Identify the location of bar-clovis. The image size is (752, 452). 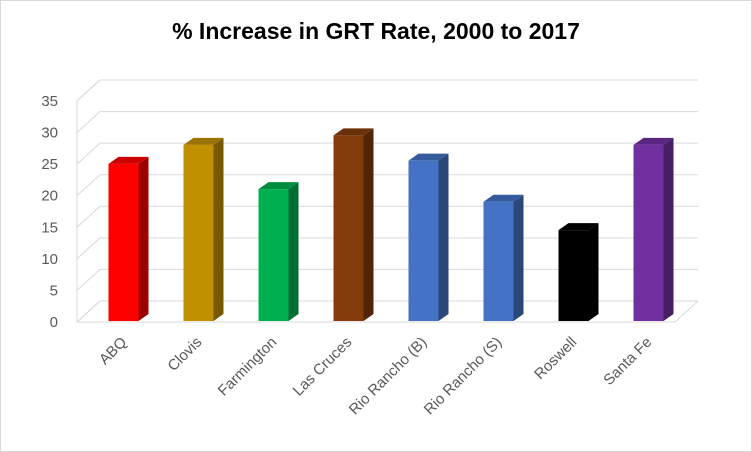
(203, 229).